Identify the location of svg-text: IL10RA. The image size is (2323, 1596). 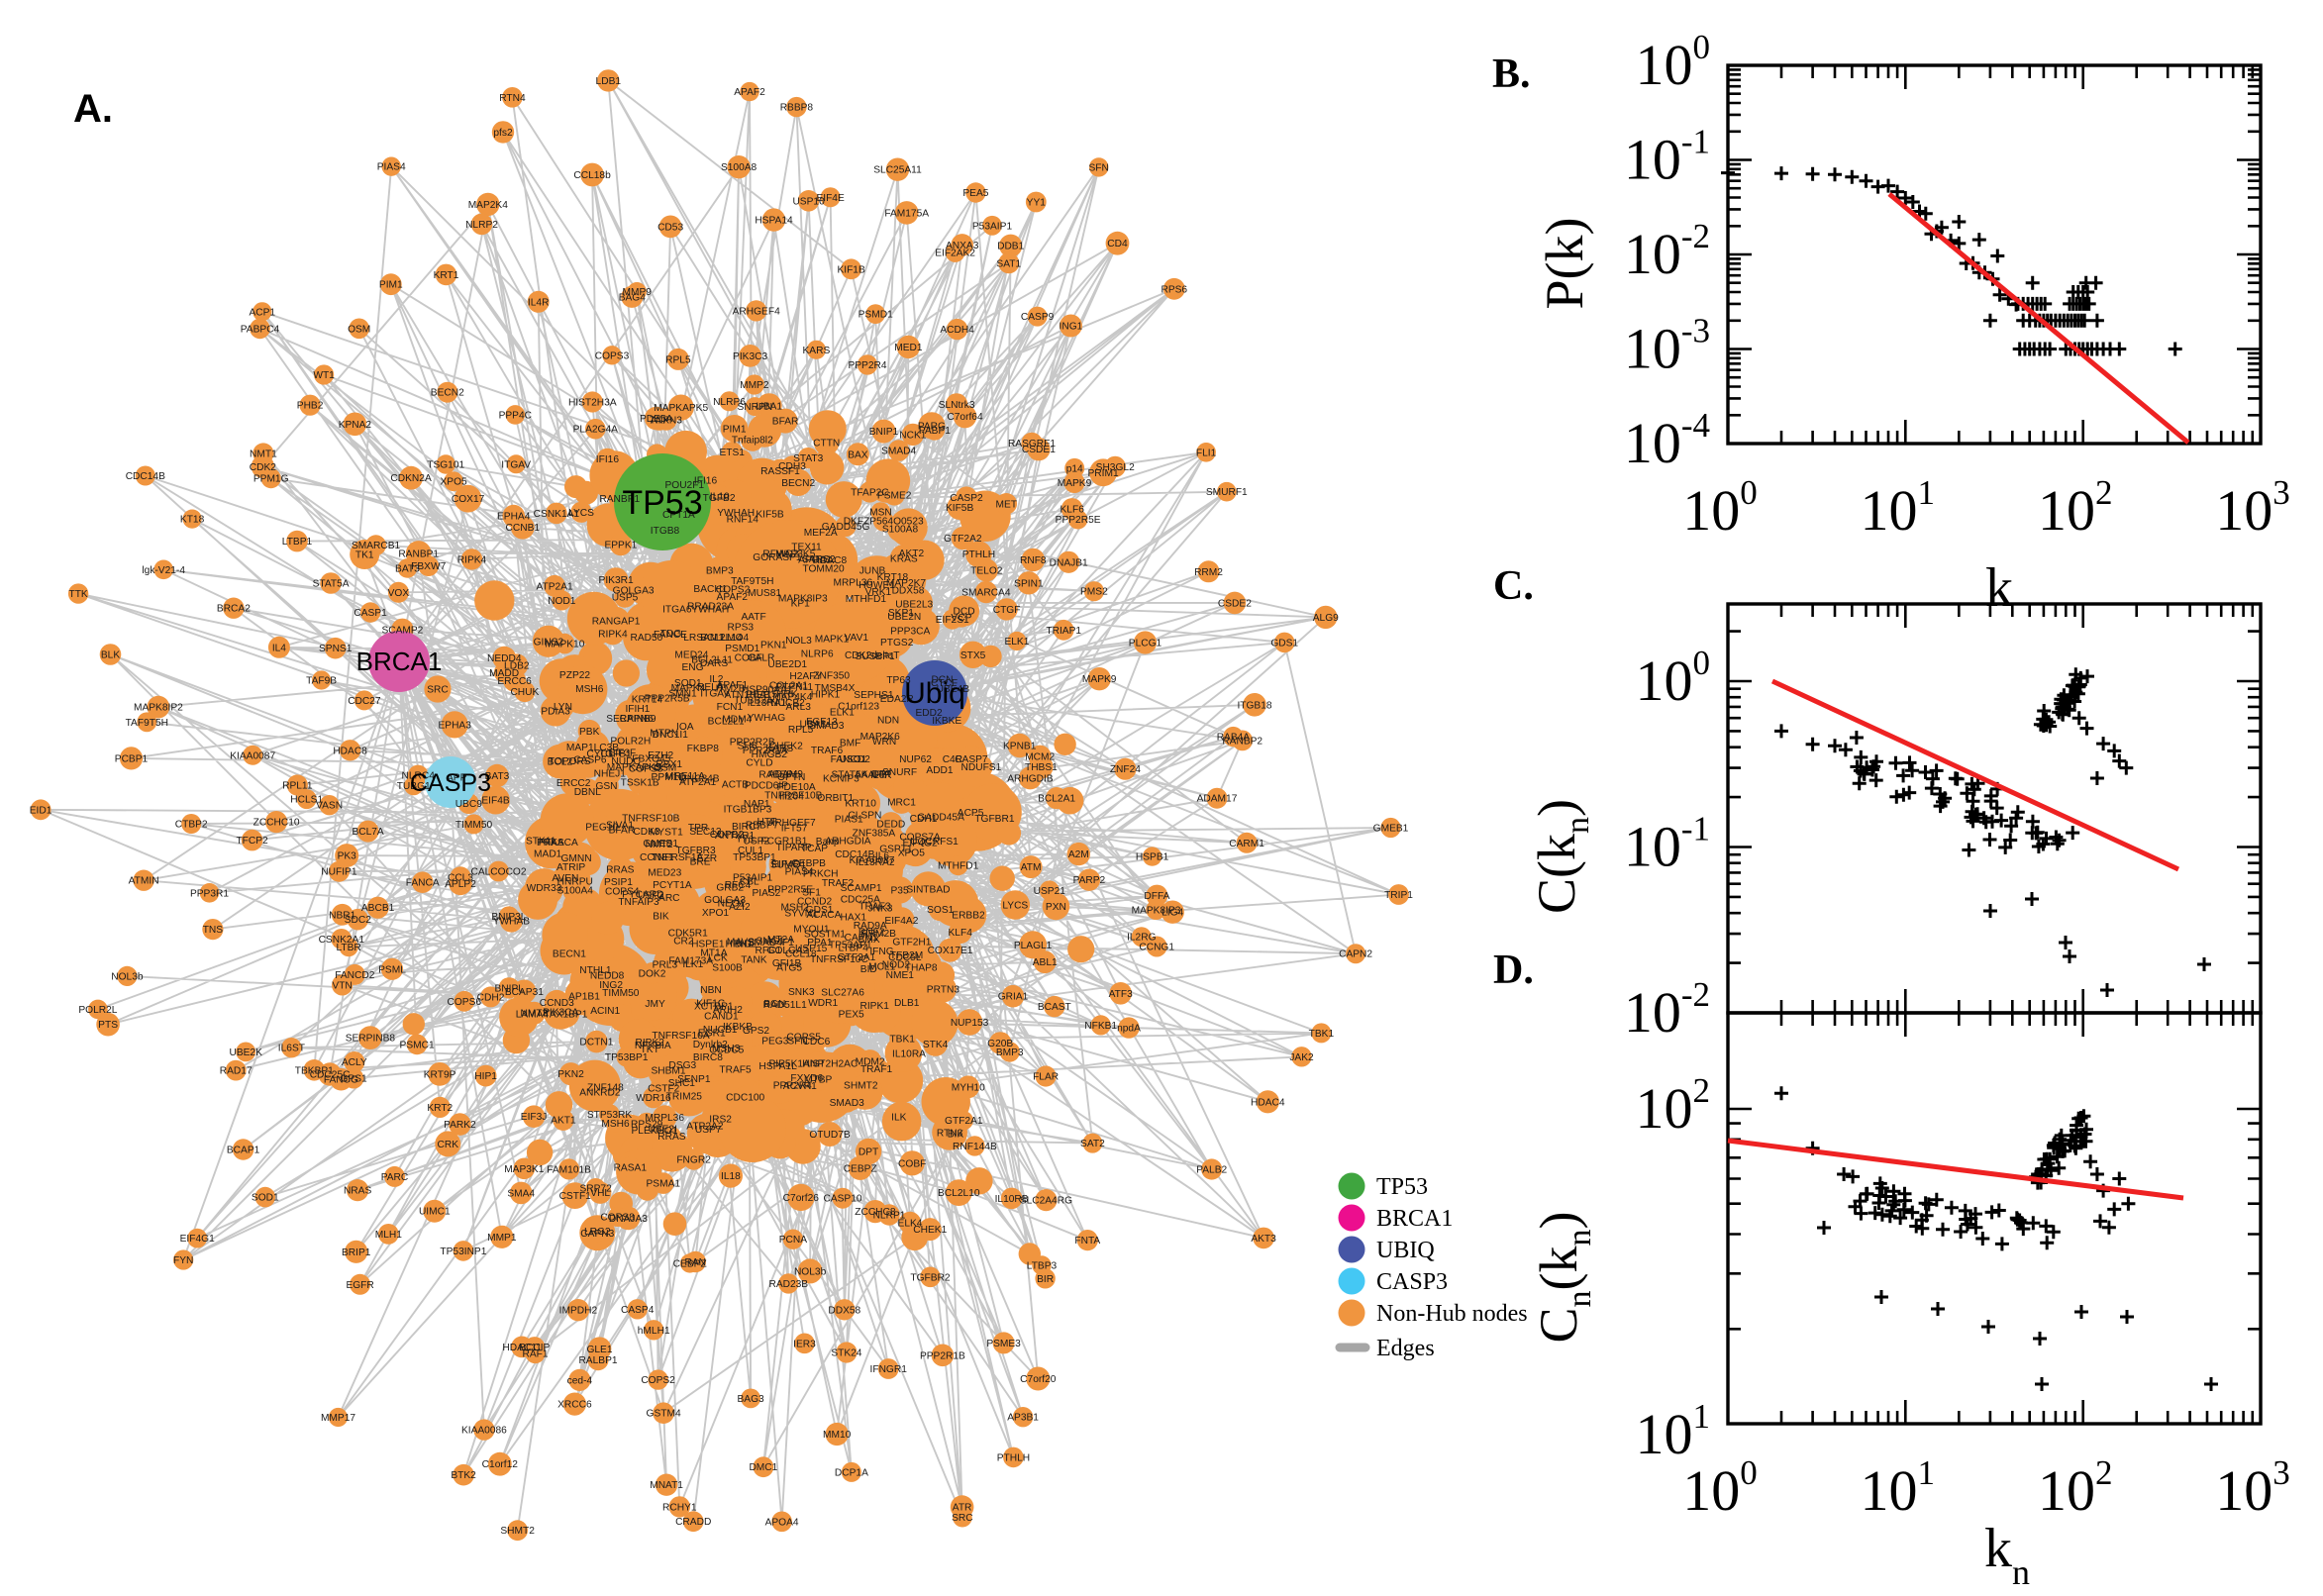
(909, 1055).